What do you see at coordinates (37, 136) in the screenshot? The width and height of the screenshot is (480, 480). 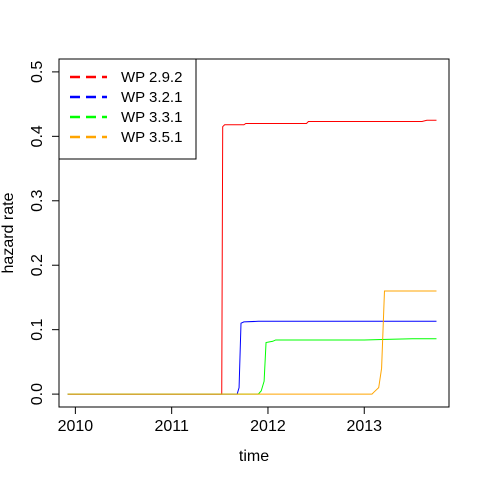 I see `y-tick-label: 0.4` at bounding box center [37, 136].